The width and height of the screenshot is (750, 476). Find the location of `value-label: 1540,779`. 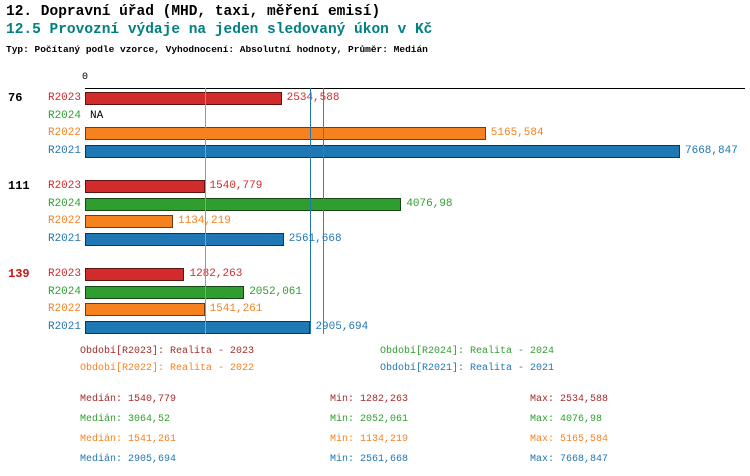

value-label: 1540,779 is located at coordinates (236, 186).